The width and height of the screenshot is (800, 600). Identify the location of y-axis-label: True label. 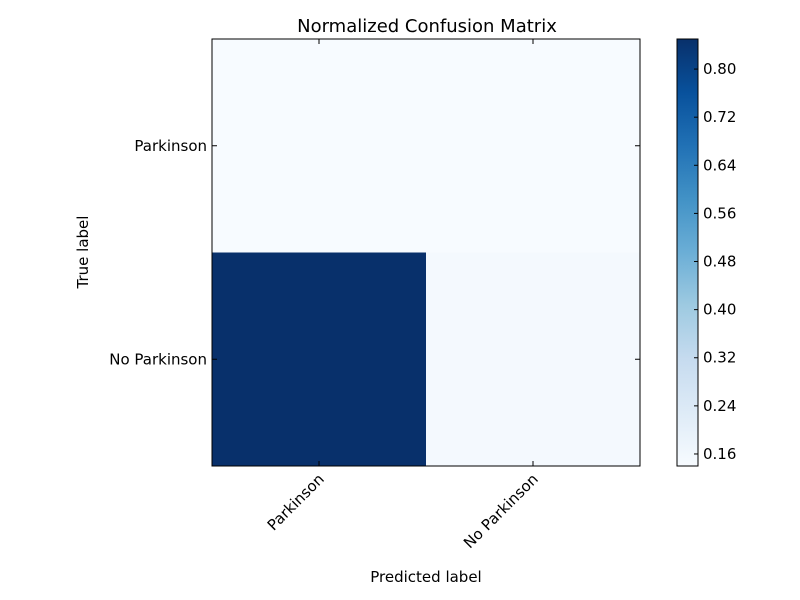
(83, 253).